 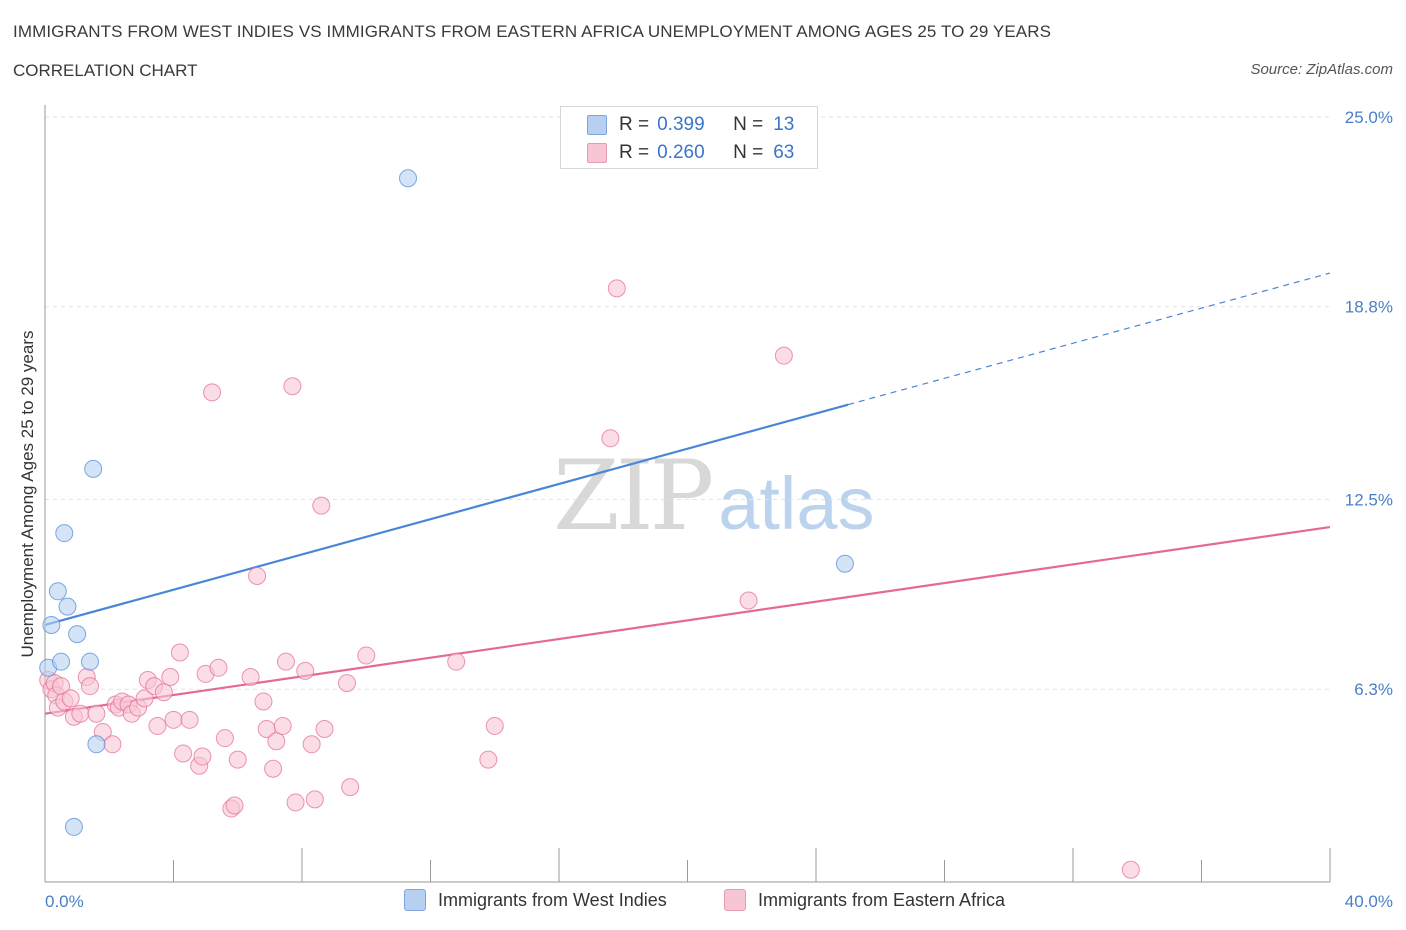 I want to click on x-tick-label: 0.0%, so click(x=64, y=901).